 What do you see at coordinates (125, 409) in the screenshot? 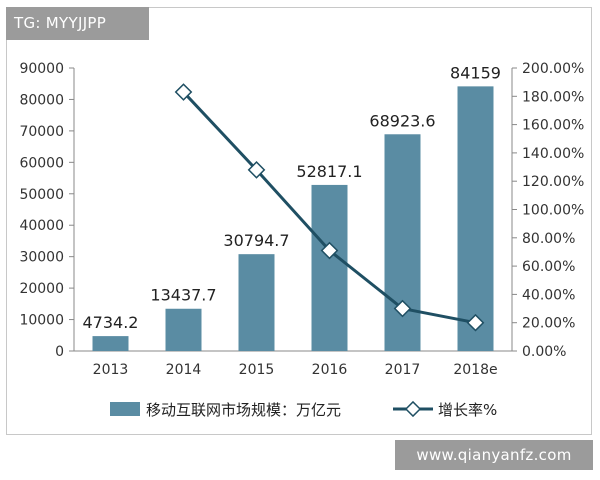
I see `legend-bar-swatch` at bounding box center [125, 409].